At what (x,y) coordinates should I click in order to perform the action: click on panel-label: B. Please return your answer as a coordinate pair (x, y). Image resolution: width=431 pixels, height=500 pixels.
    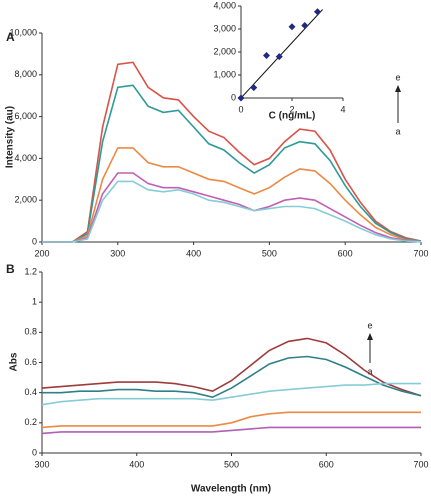
    Looking at the image, I should click on (10, 269).